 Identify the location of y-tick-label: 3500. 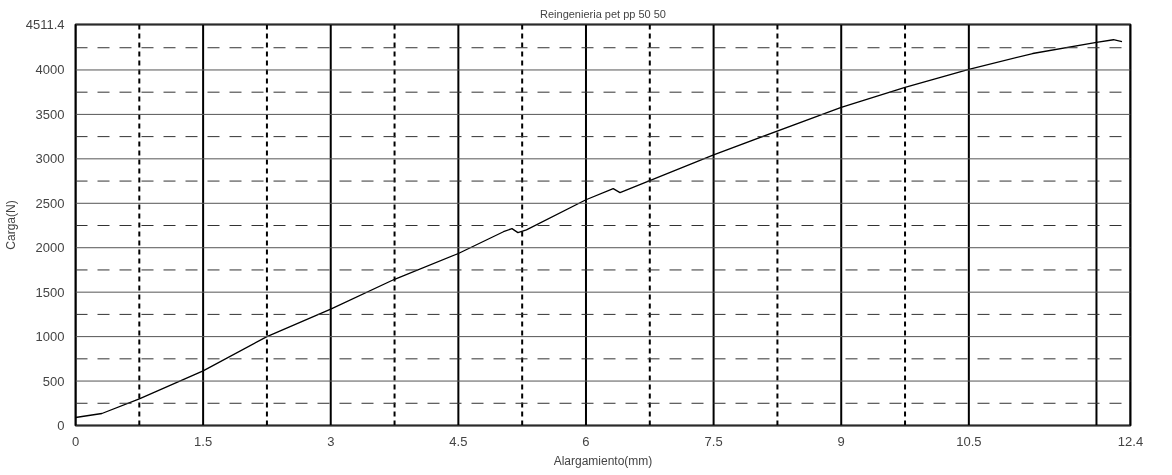
(50, 114).